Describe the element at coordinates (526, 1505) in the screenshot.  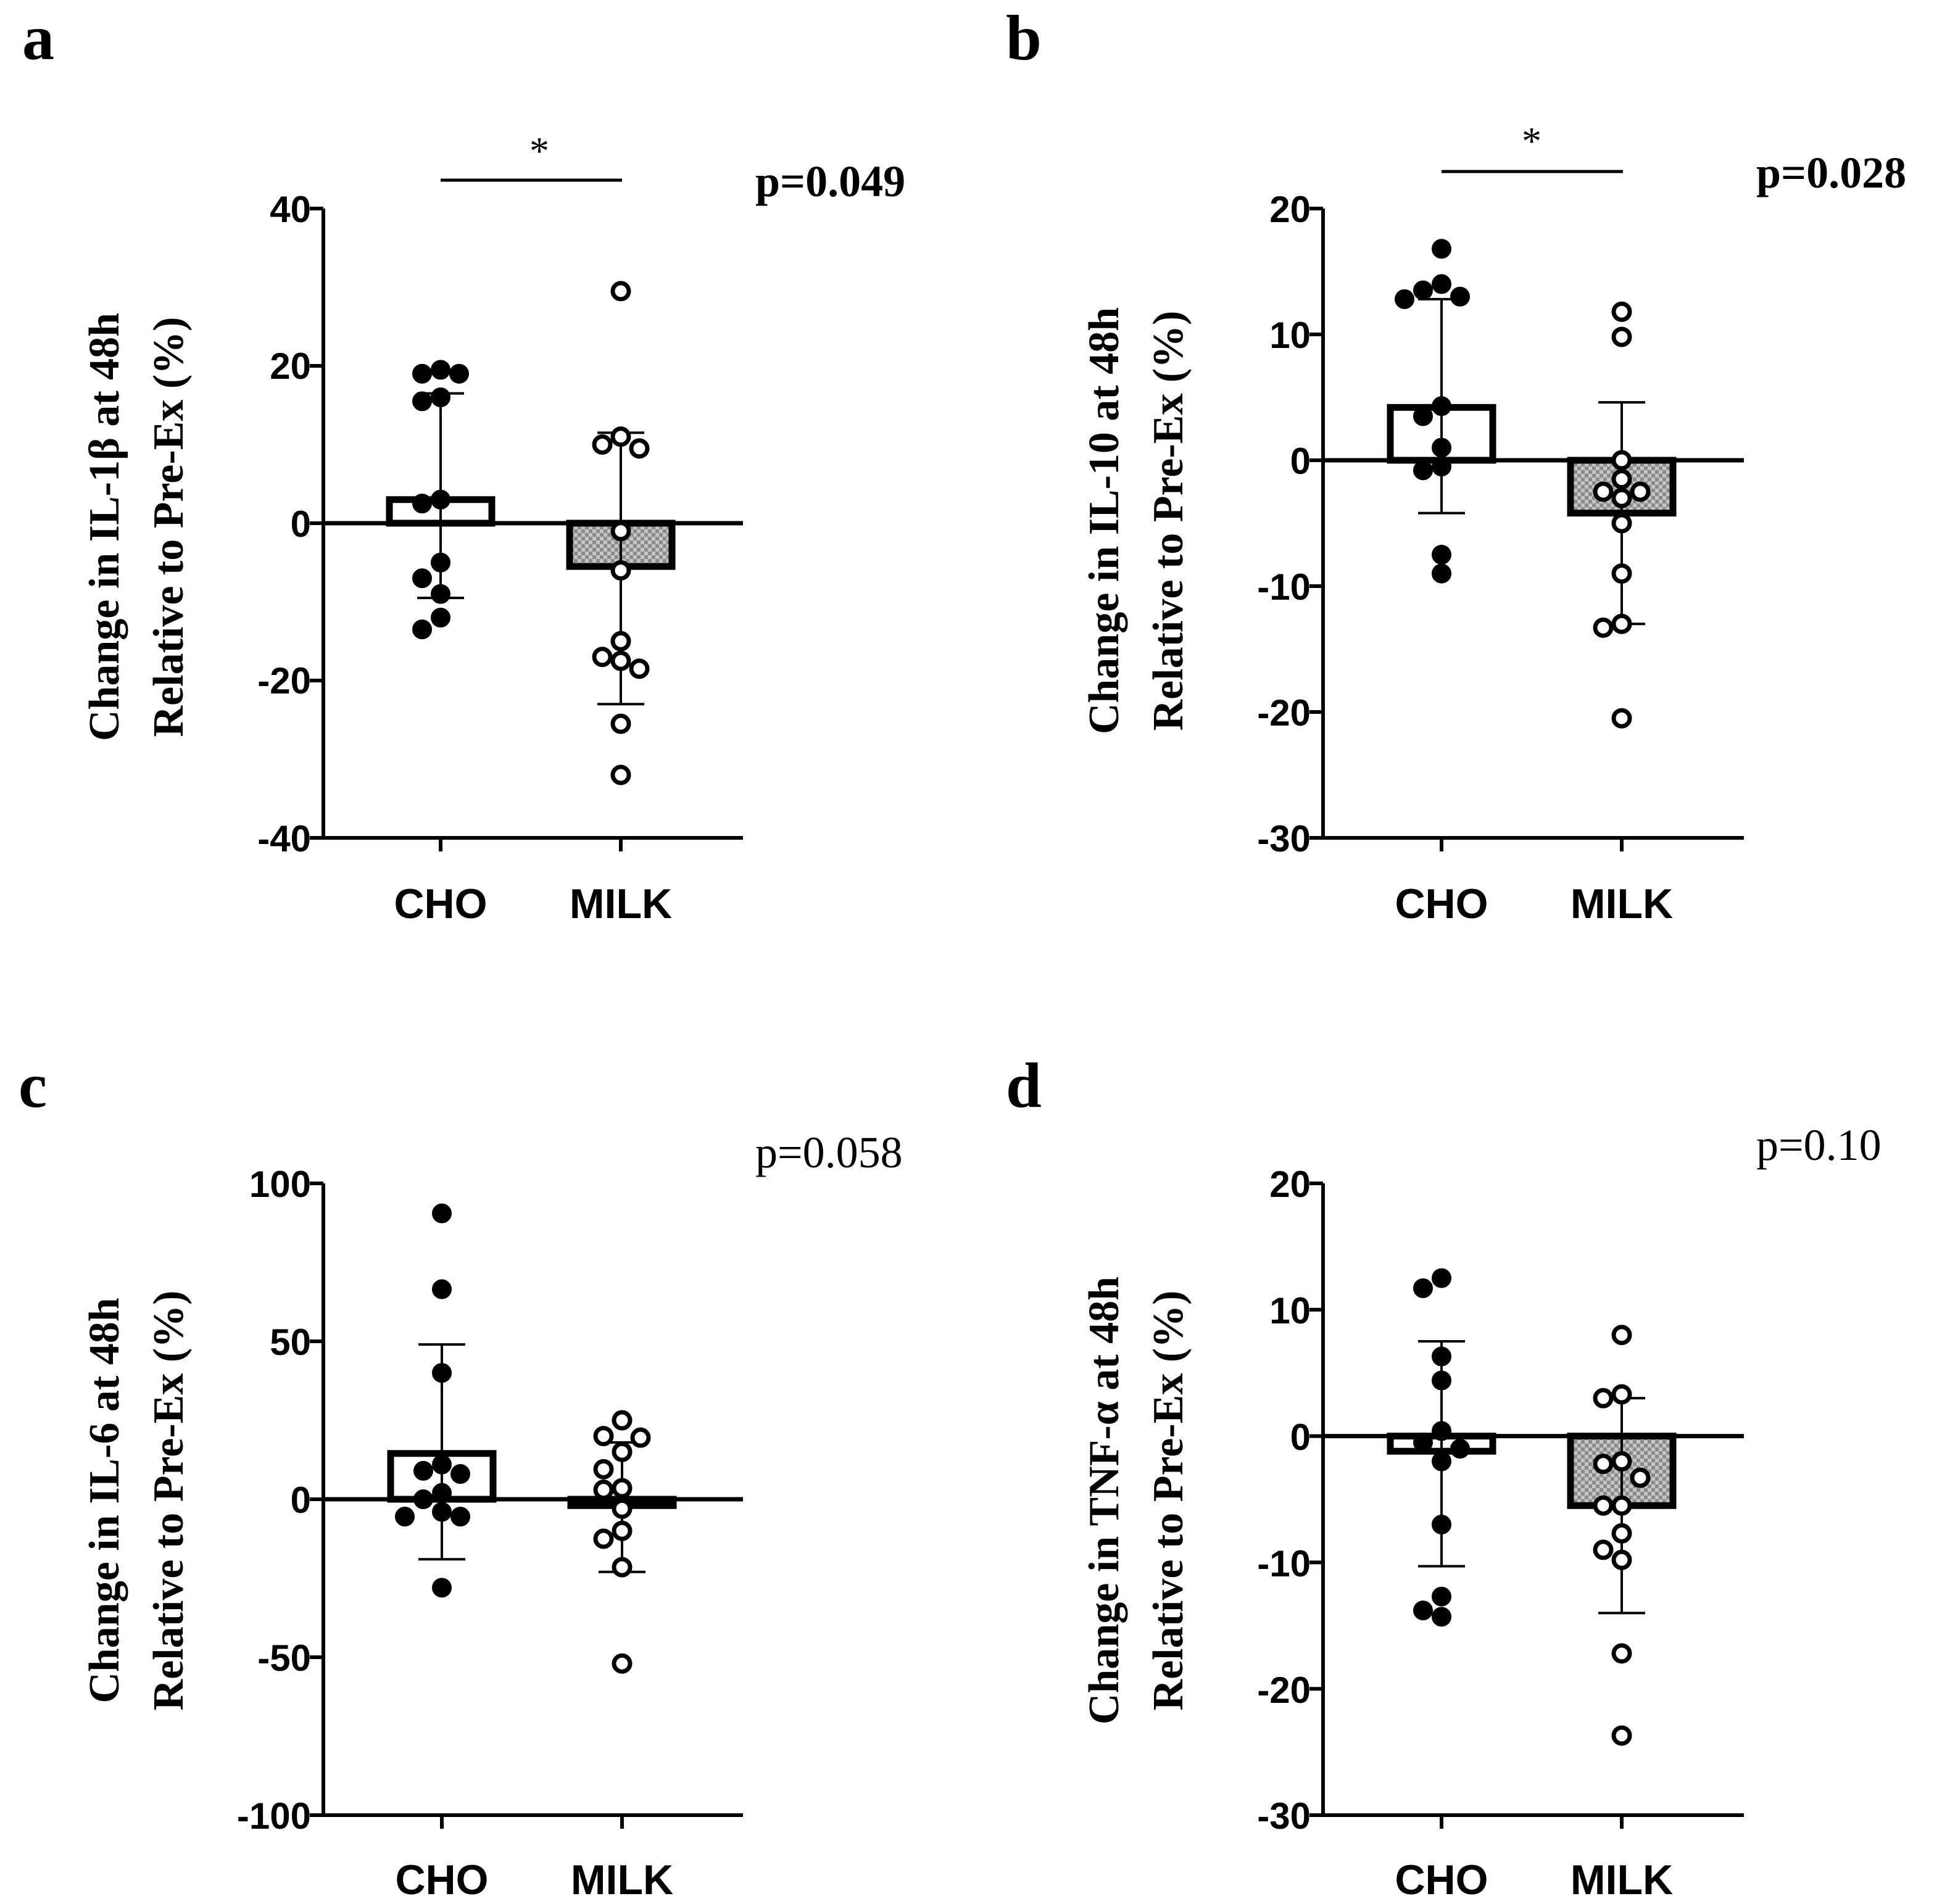
I see `plot-area-c` at that location.